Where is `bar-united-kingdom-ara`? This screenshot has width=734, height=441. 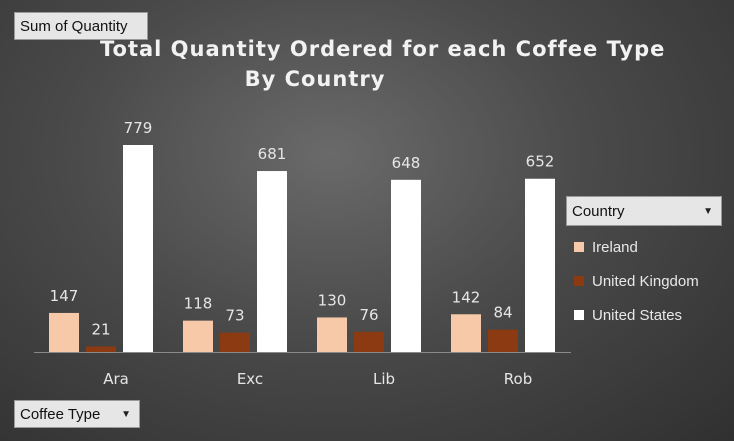
bar-united-kingdom-ara is located at coordinates (101, 349).